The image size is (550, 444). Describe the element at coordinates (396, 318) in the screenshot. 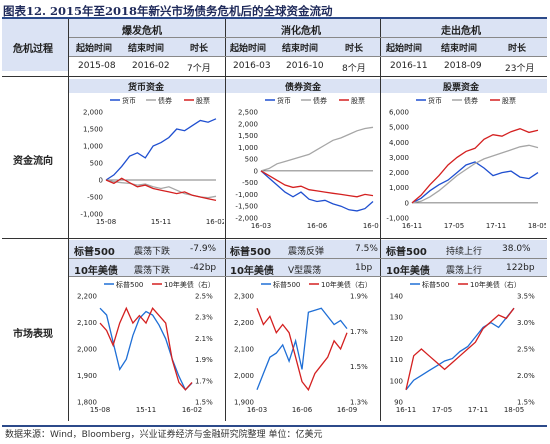

I see `y-left-tick: 130` at that location.